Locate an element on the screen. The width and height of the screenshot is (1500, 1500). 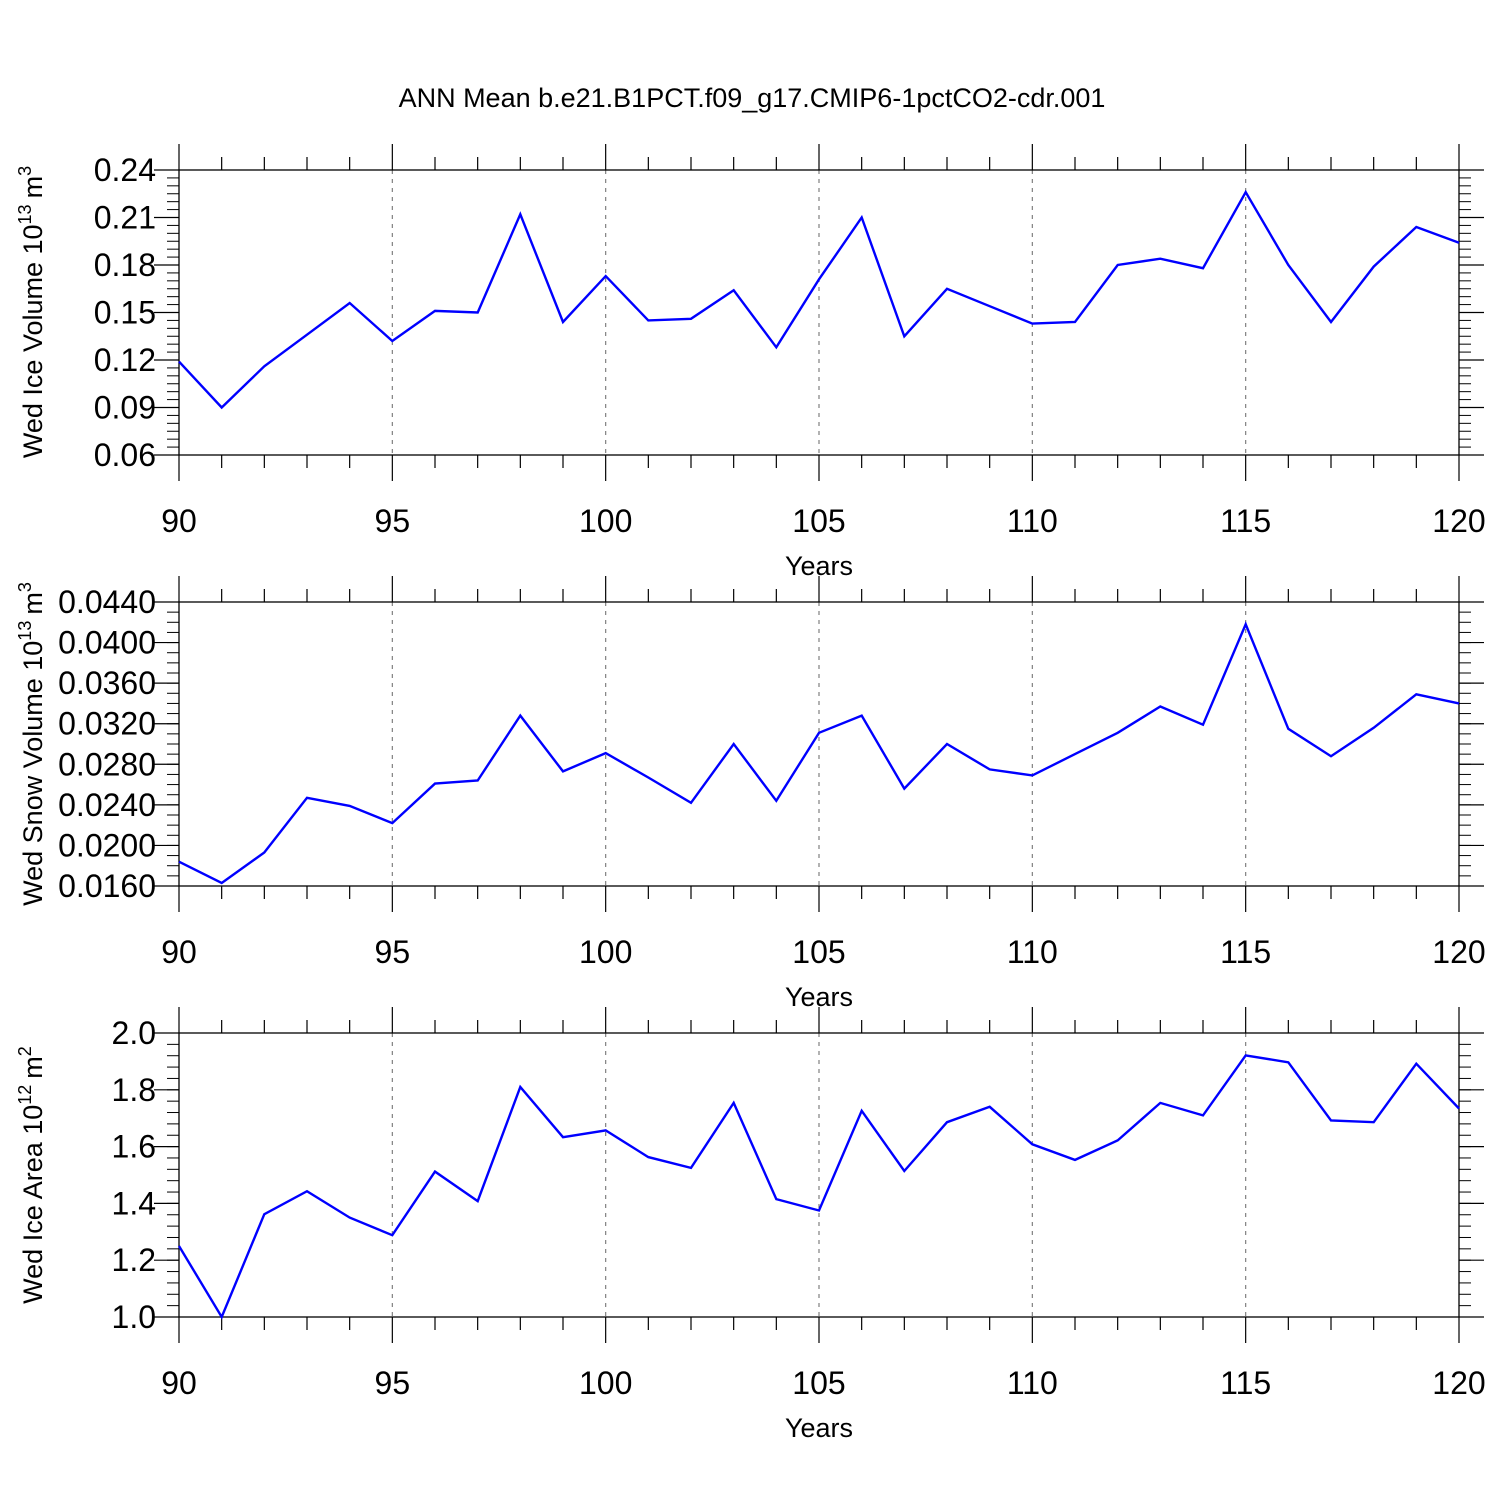
y-tick-label: 0.06 is located at coordinates (125, 455).